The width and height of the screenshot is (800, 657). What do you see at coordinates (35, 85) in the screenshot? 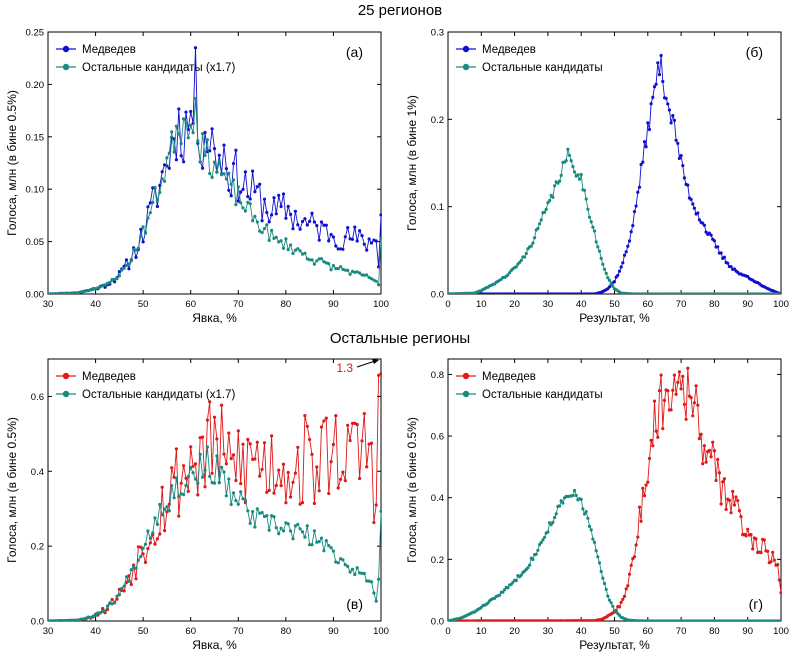
I see `y-tick-label: 0.20` at bounding box center [35, 85].